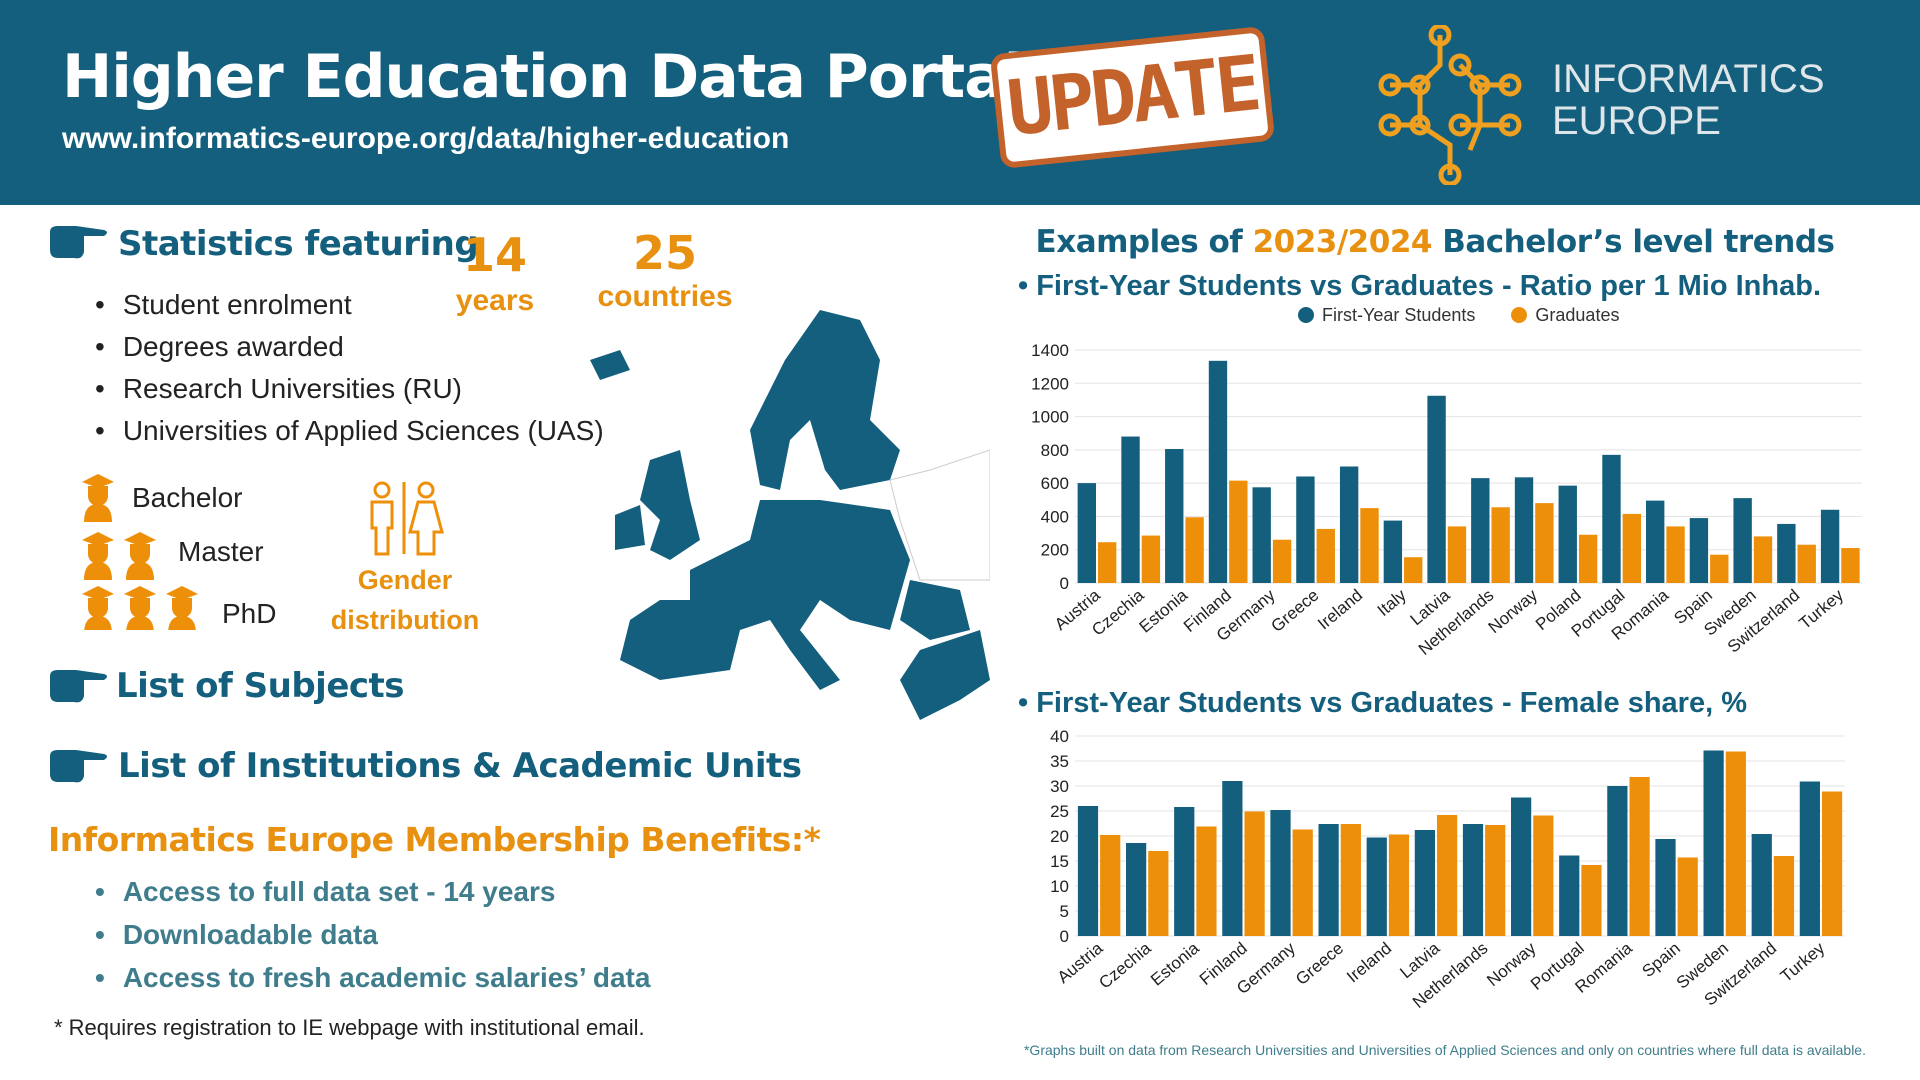 The height and width of the screenshot is (1080, 1920). I want to click on years-number: 14, so click(494, 255).